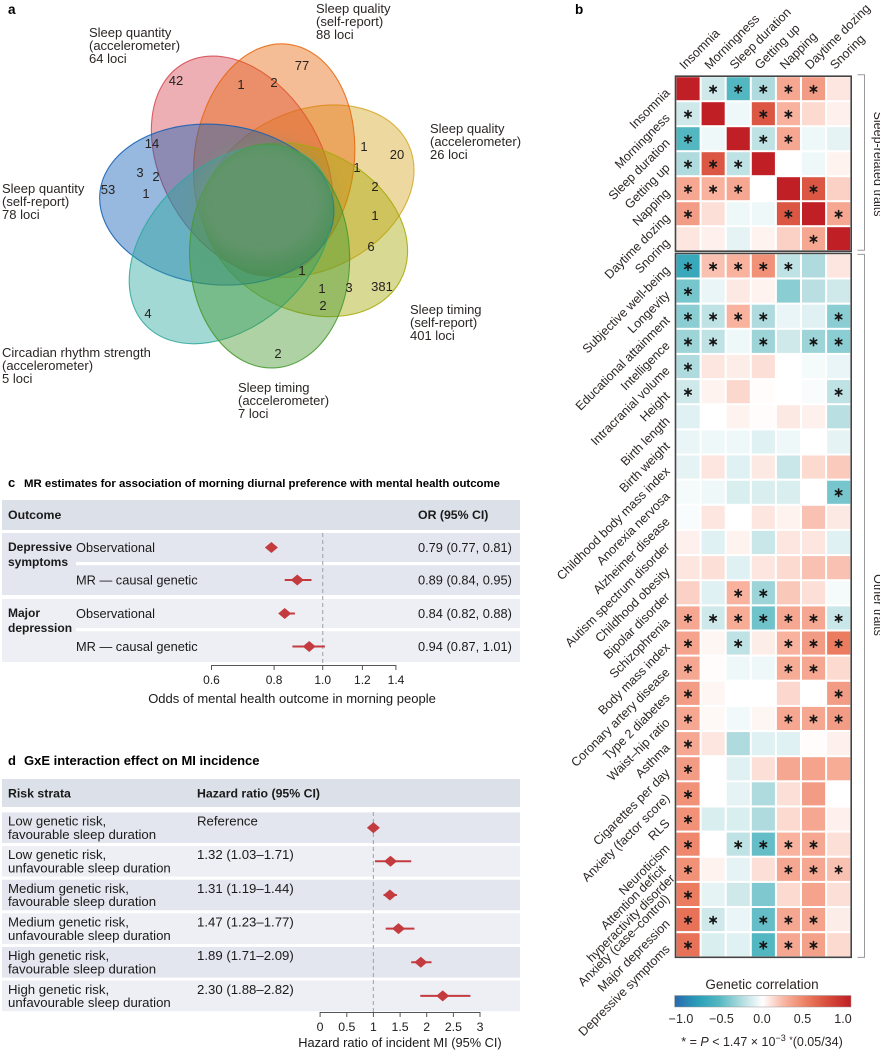 This screenshot has width=880, height=1050. Describe the element at coordinates (253, 413) in the screenshot. I see `svg-text: 7 loci` at that location.